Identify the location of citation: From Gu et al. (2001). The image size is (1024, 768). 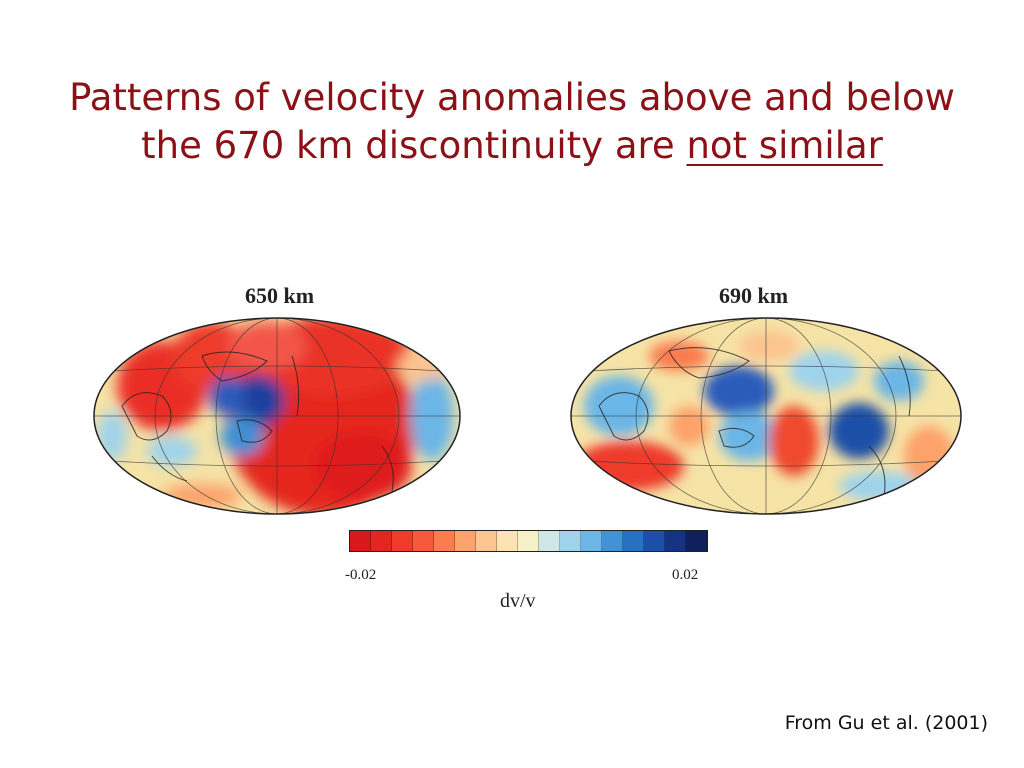
(886, 723).